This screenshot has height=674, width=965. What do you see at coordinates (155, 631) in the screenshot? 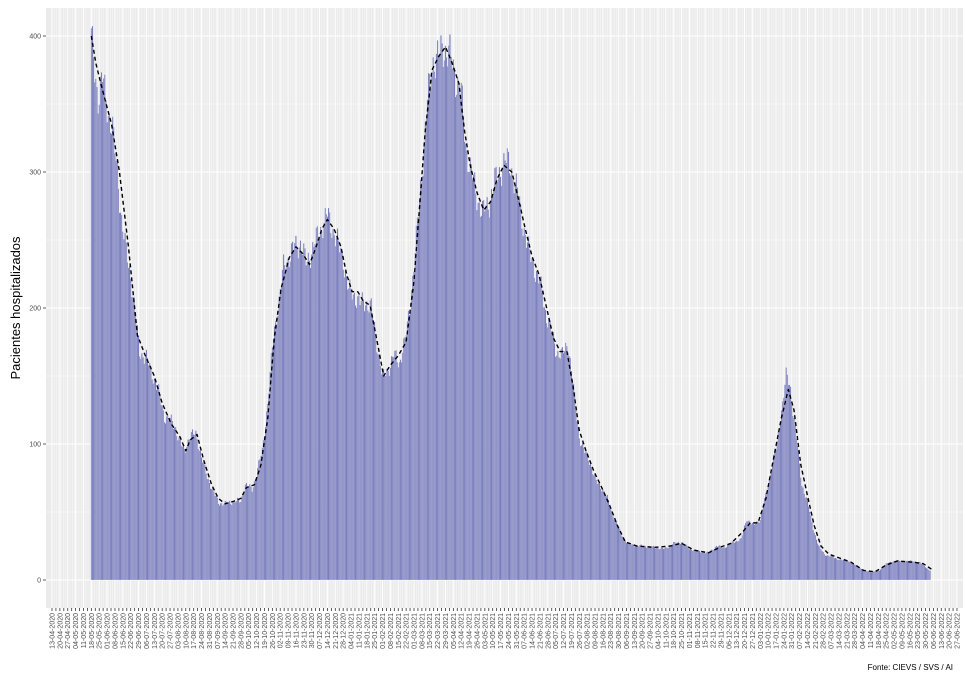
I see `x-tick-label: 13-07-2020` at bounding box center [155, 631].